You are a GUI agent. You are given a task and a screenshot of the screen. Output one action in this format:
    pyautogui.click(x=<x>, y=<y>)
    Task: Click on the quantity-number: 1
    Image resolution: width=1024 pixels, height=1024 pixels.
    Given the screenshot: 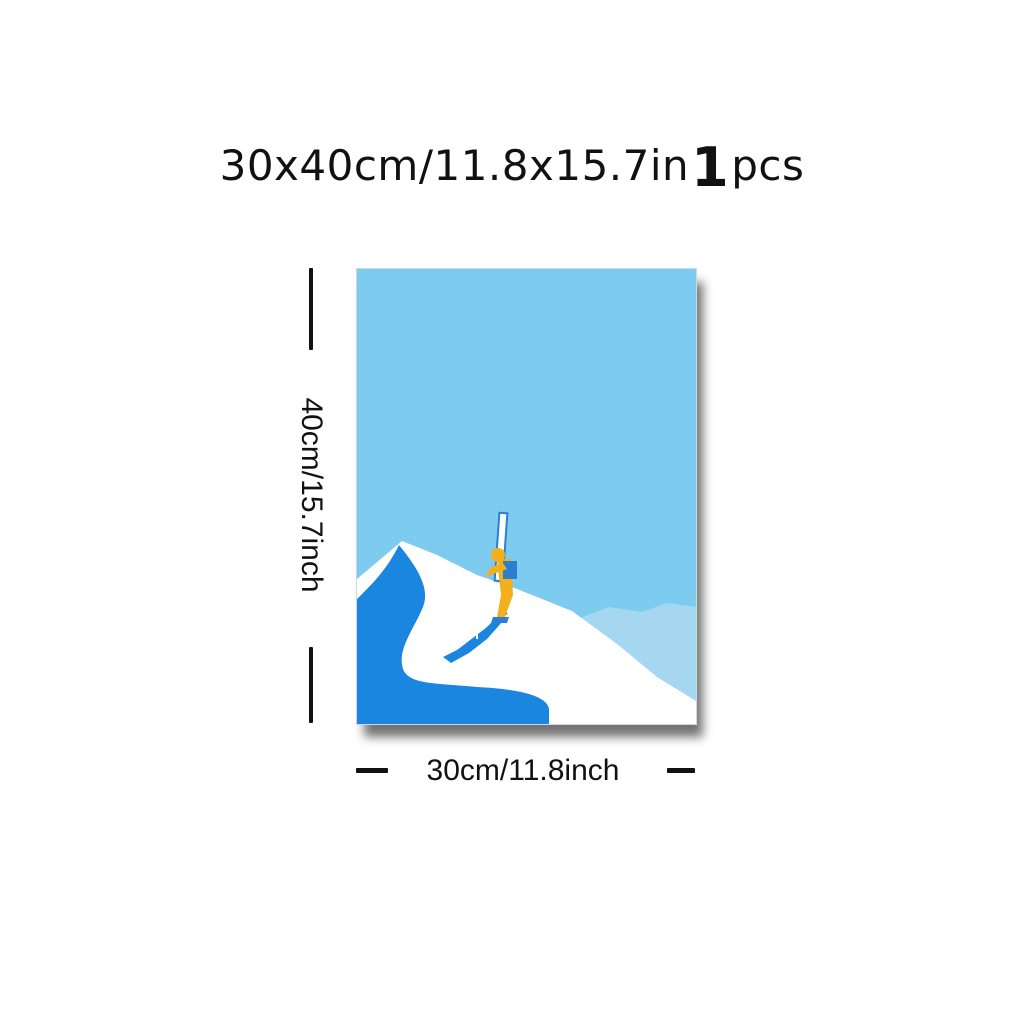 What is the action you would take?
    pyautogui.click(x=710, y=167)
    